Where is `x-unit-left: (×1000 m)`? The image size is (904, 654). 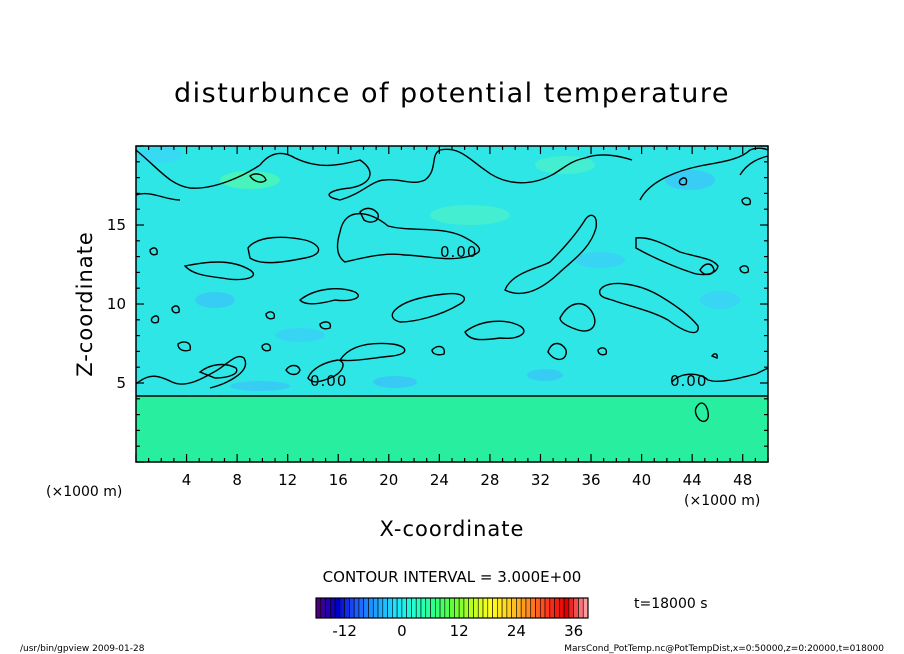
x-unit-left: (×1000 m) is located at coordinates (84, 492).